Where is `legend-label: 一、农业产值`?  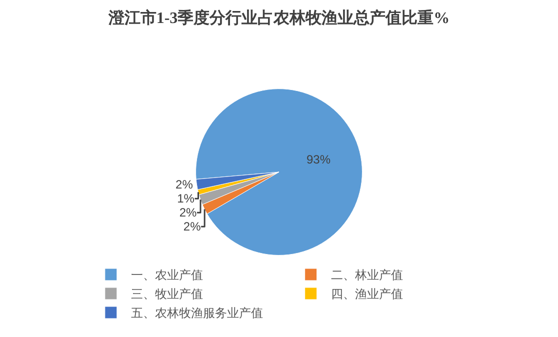 legend-label: 一、农业产值 is located at coordinates (166, 275).